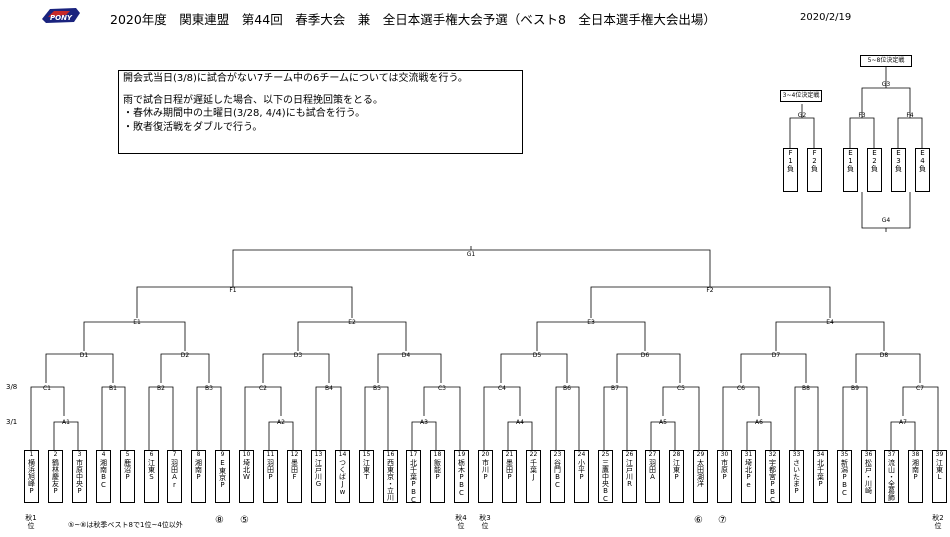 This screenshot has width=950, height=537. Describe the element at coordinates (413, 454) in the screenshot. I see `team-number: 17` at that location.